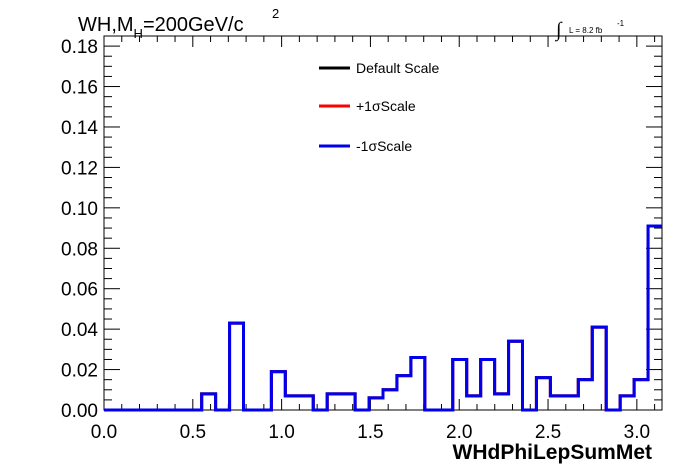  What do you see at coordinates (138, 33) in the screenshot?
I see `title-subscript: H` at bounding box center [138, 33].